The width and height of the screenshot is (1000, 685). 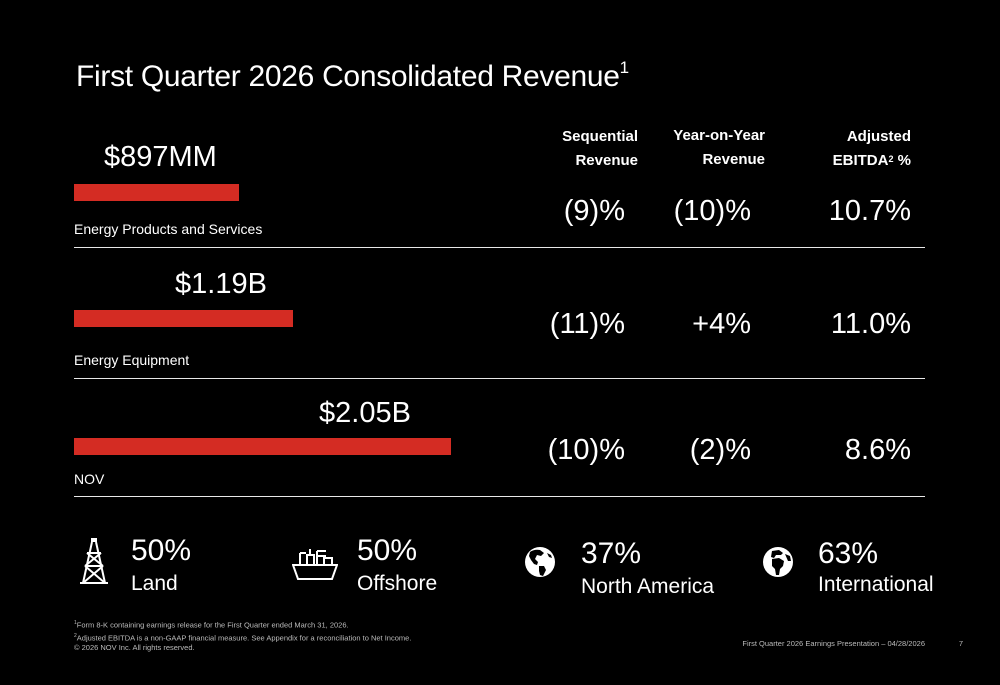 I want to click on segment-revenue-amount: $897MM, so click(x=160, y=157).